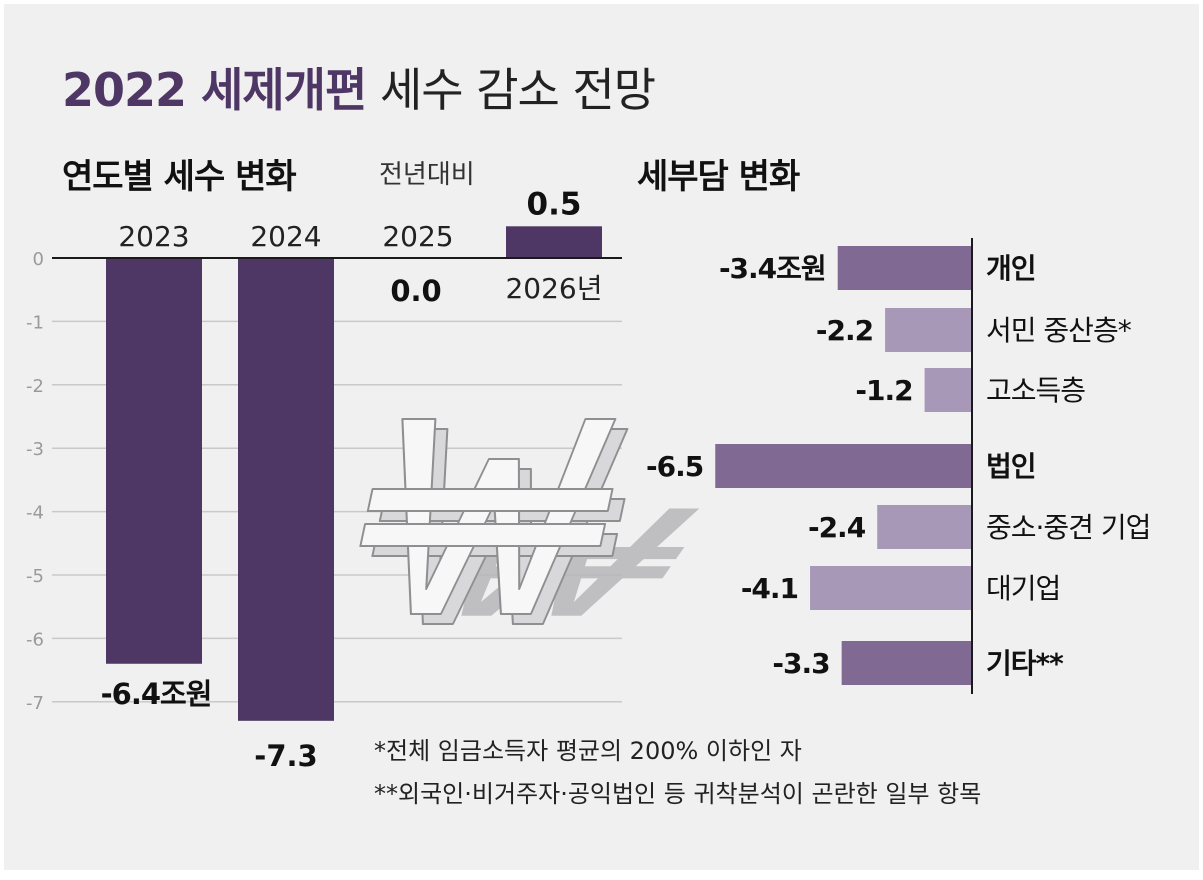  I want to click on value-label: -3.4조원, so click(772, 268).